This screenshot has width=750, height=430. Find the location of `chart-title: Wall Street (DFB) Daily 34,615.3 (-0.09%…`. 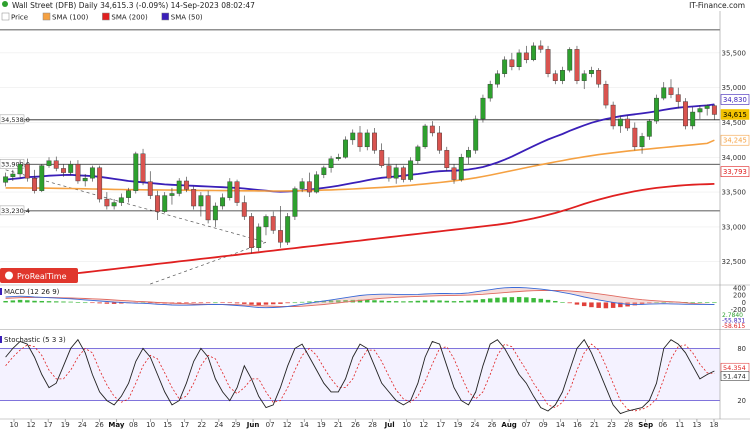

chart-title: Wall Street (DFB) Daily 34,615.3 (-0.09%… is located at coordinates (133, 5).